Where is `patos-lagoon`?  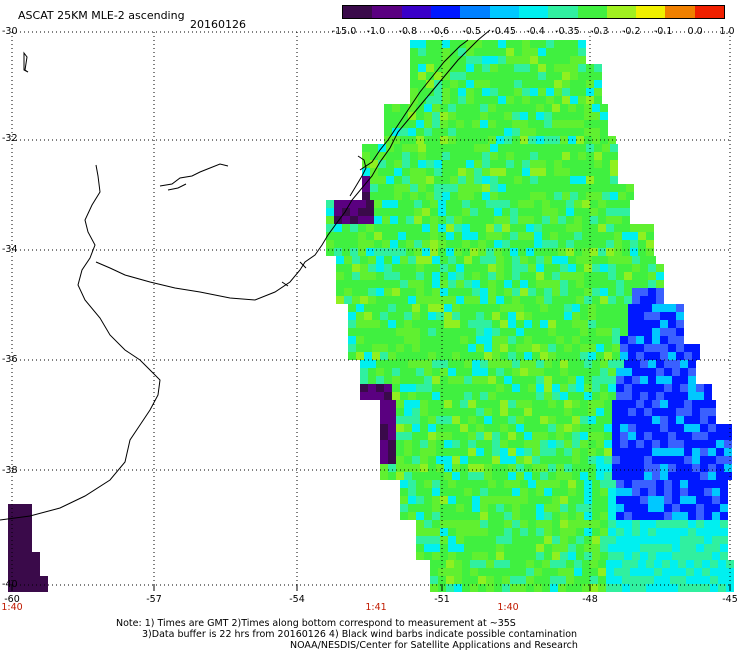 patos-lagoon is located at coordinates (409, 118).